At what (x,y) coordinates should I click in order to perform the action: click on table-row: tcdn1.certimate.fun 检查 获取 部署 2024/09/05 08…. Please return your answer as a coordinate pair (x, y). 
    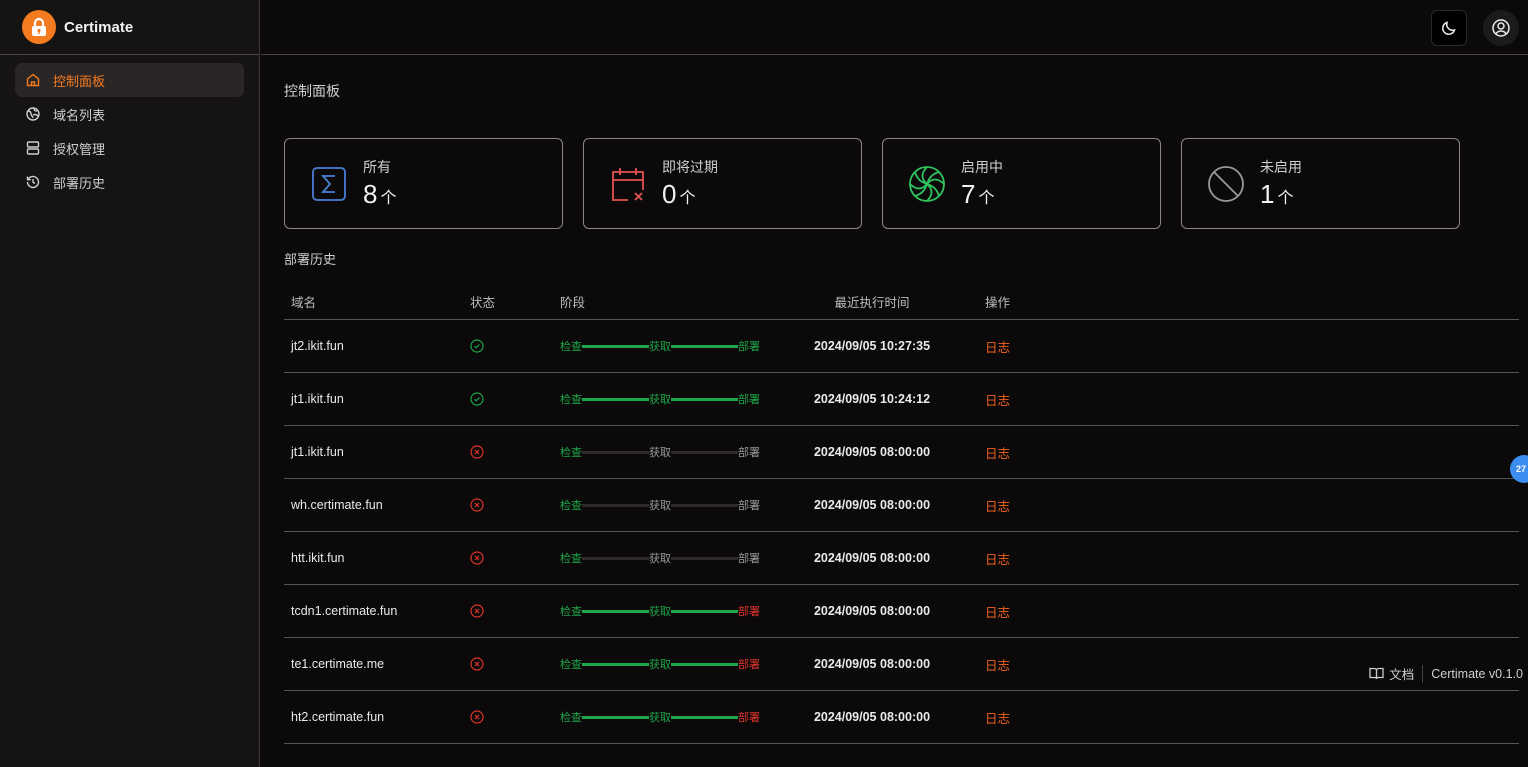
    Looking at the image, I should click on (901, 611).